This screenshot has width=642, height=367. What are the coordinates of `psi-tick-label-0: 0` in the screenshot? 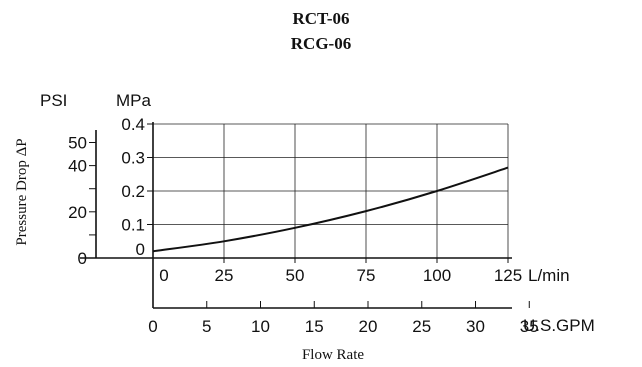 It's located at (82, 258).